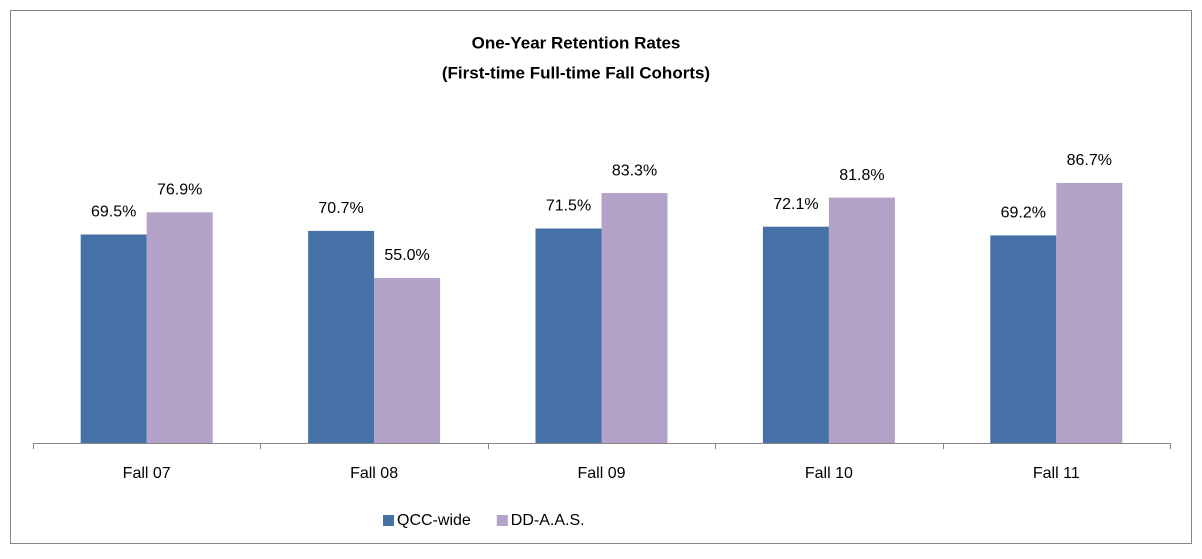 The width and height of the screenshot is (1202, 559). What do you see at coordinates (829, 473) in the screenshot?
I see `x-tick-label: Fall 10` at bounding box center [829, 473].